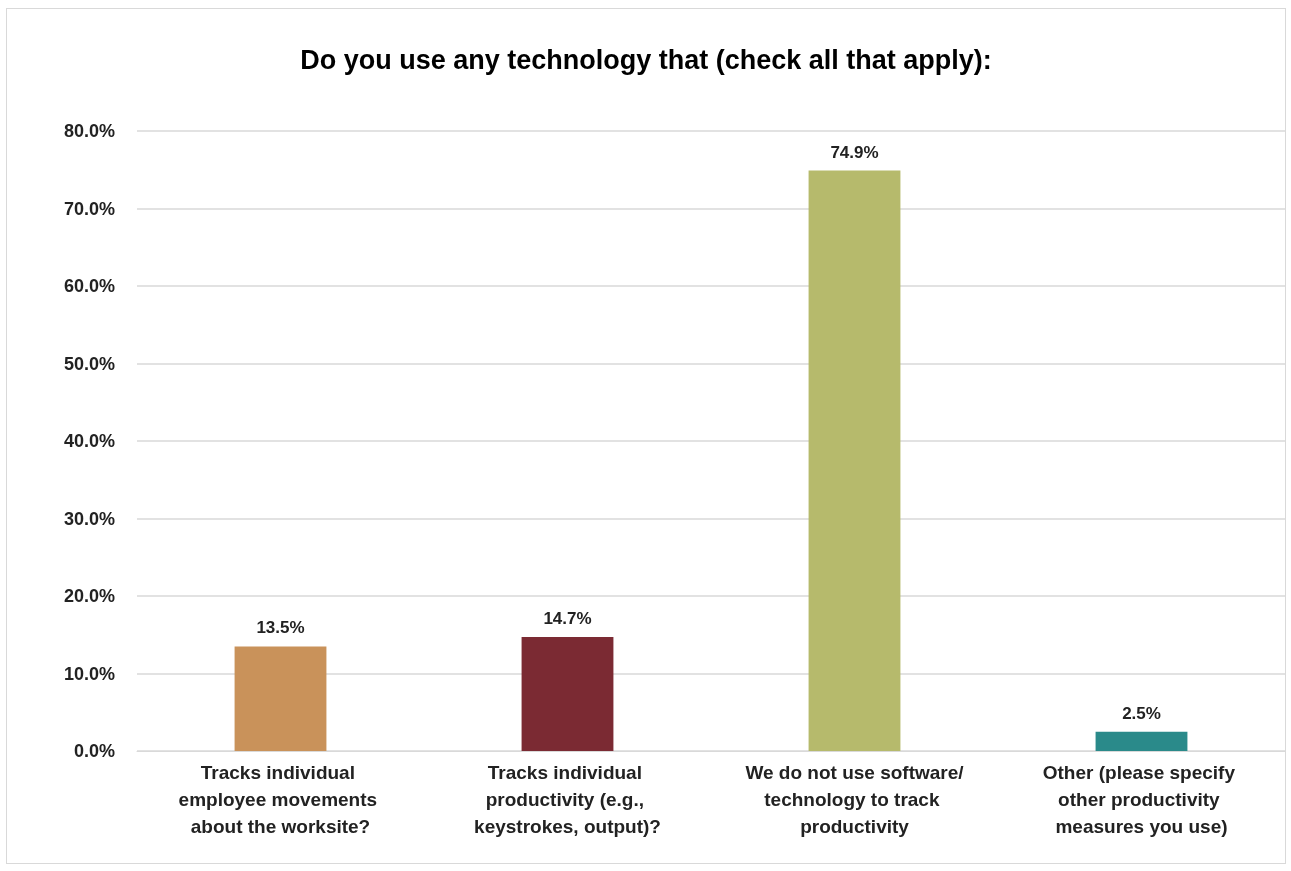 This screenshot has height=871, width=1291. What do you see at coordinates (94, 751) in the screenshot?
I see `y-tick-label: 0.0%` at bounding box center [94, 751].